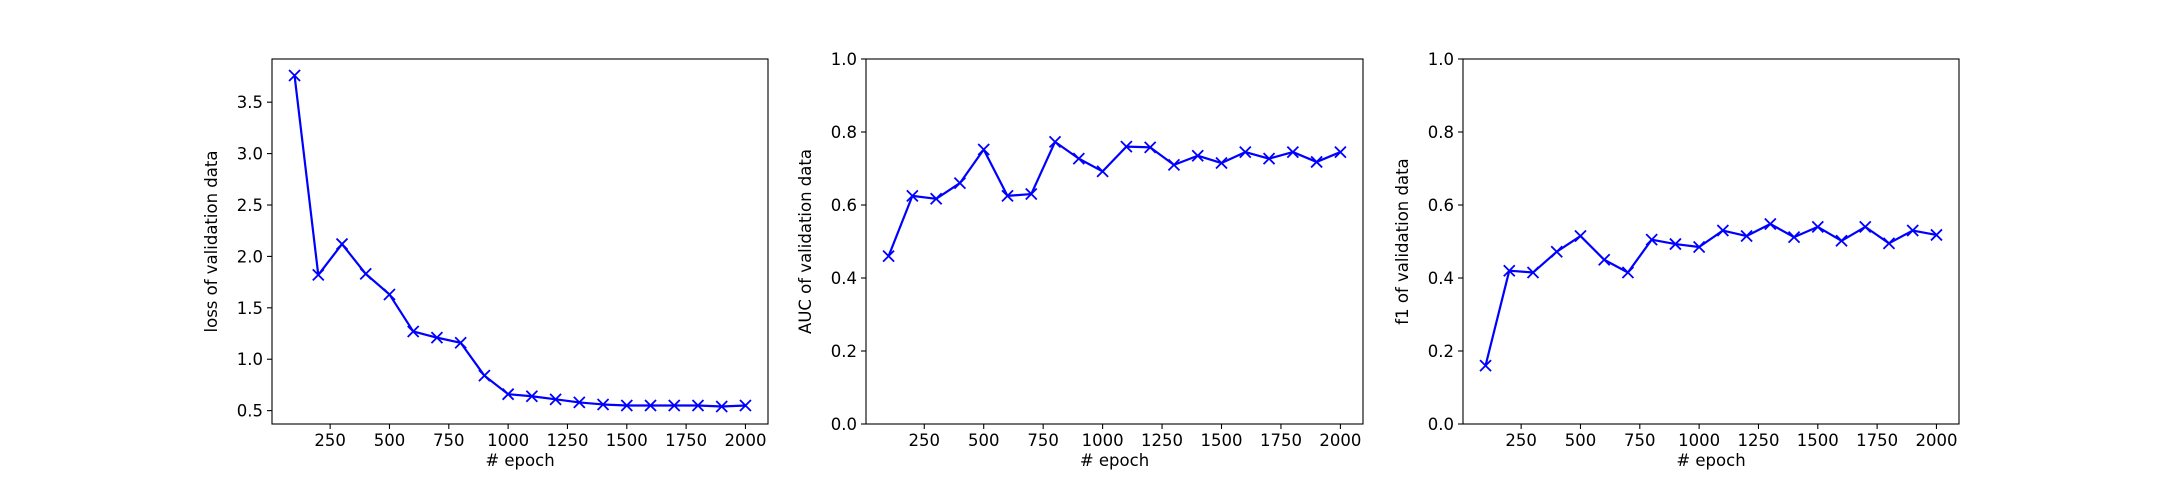  What do you see at coordinates (211, 242) in the screenshot?
I see `y-axis-label: loss of validation data` at bounding box center [211, 242].